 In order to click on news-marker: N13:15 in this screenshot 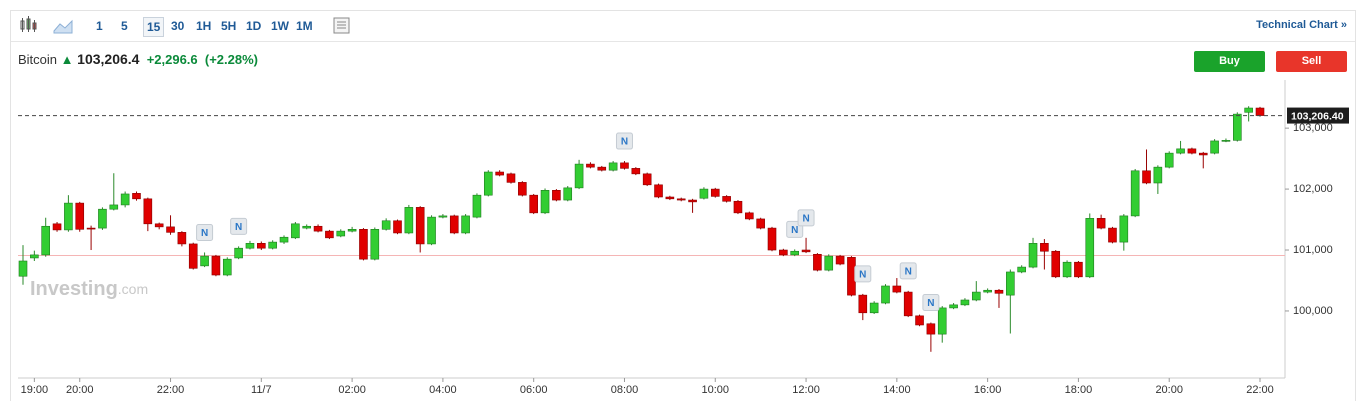, I will do `click(863, 274)`.